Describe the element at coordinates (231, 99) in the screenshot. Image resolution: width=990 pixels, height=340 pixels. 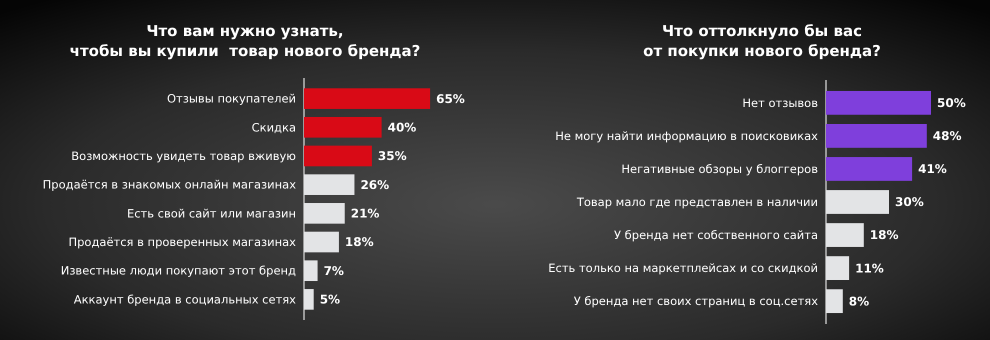
I see `y-tick-label: Отзывы покупателей` at that location.